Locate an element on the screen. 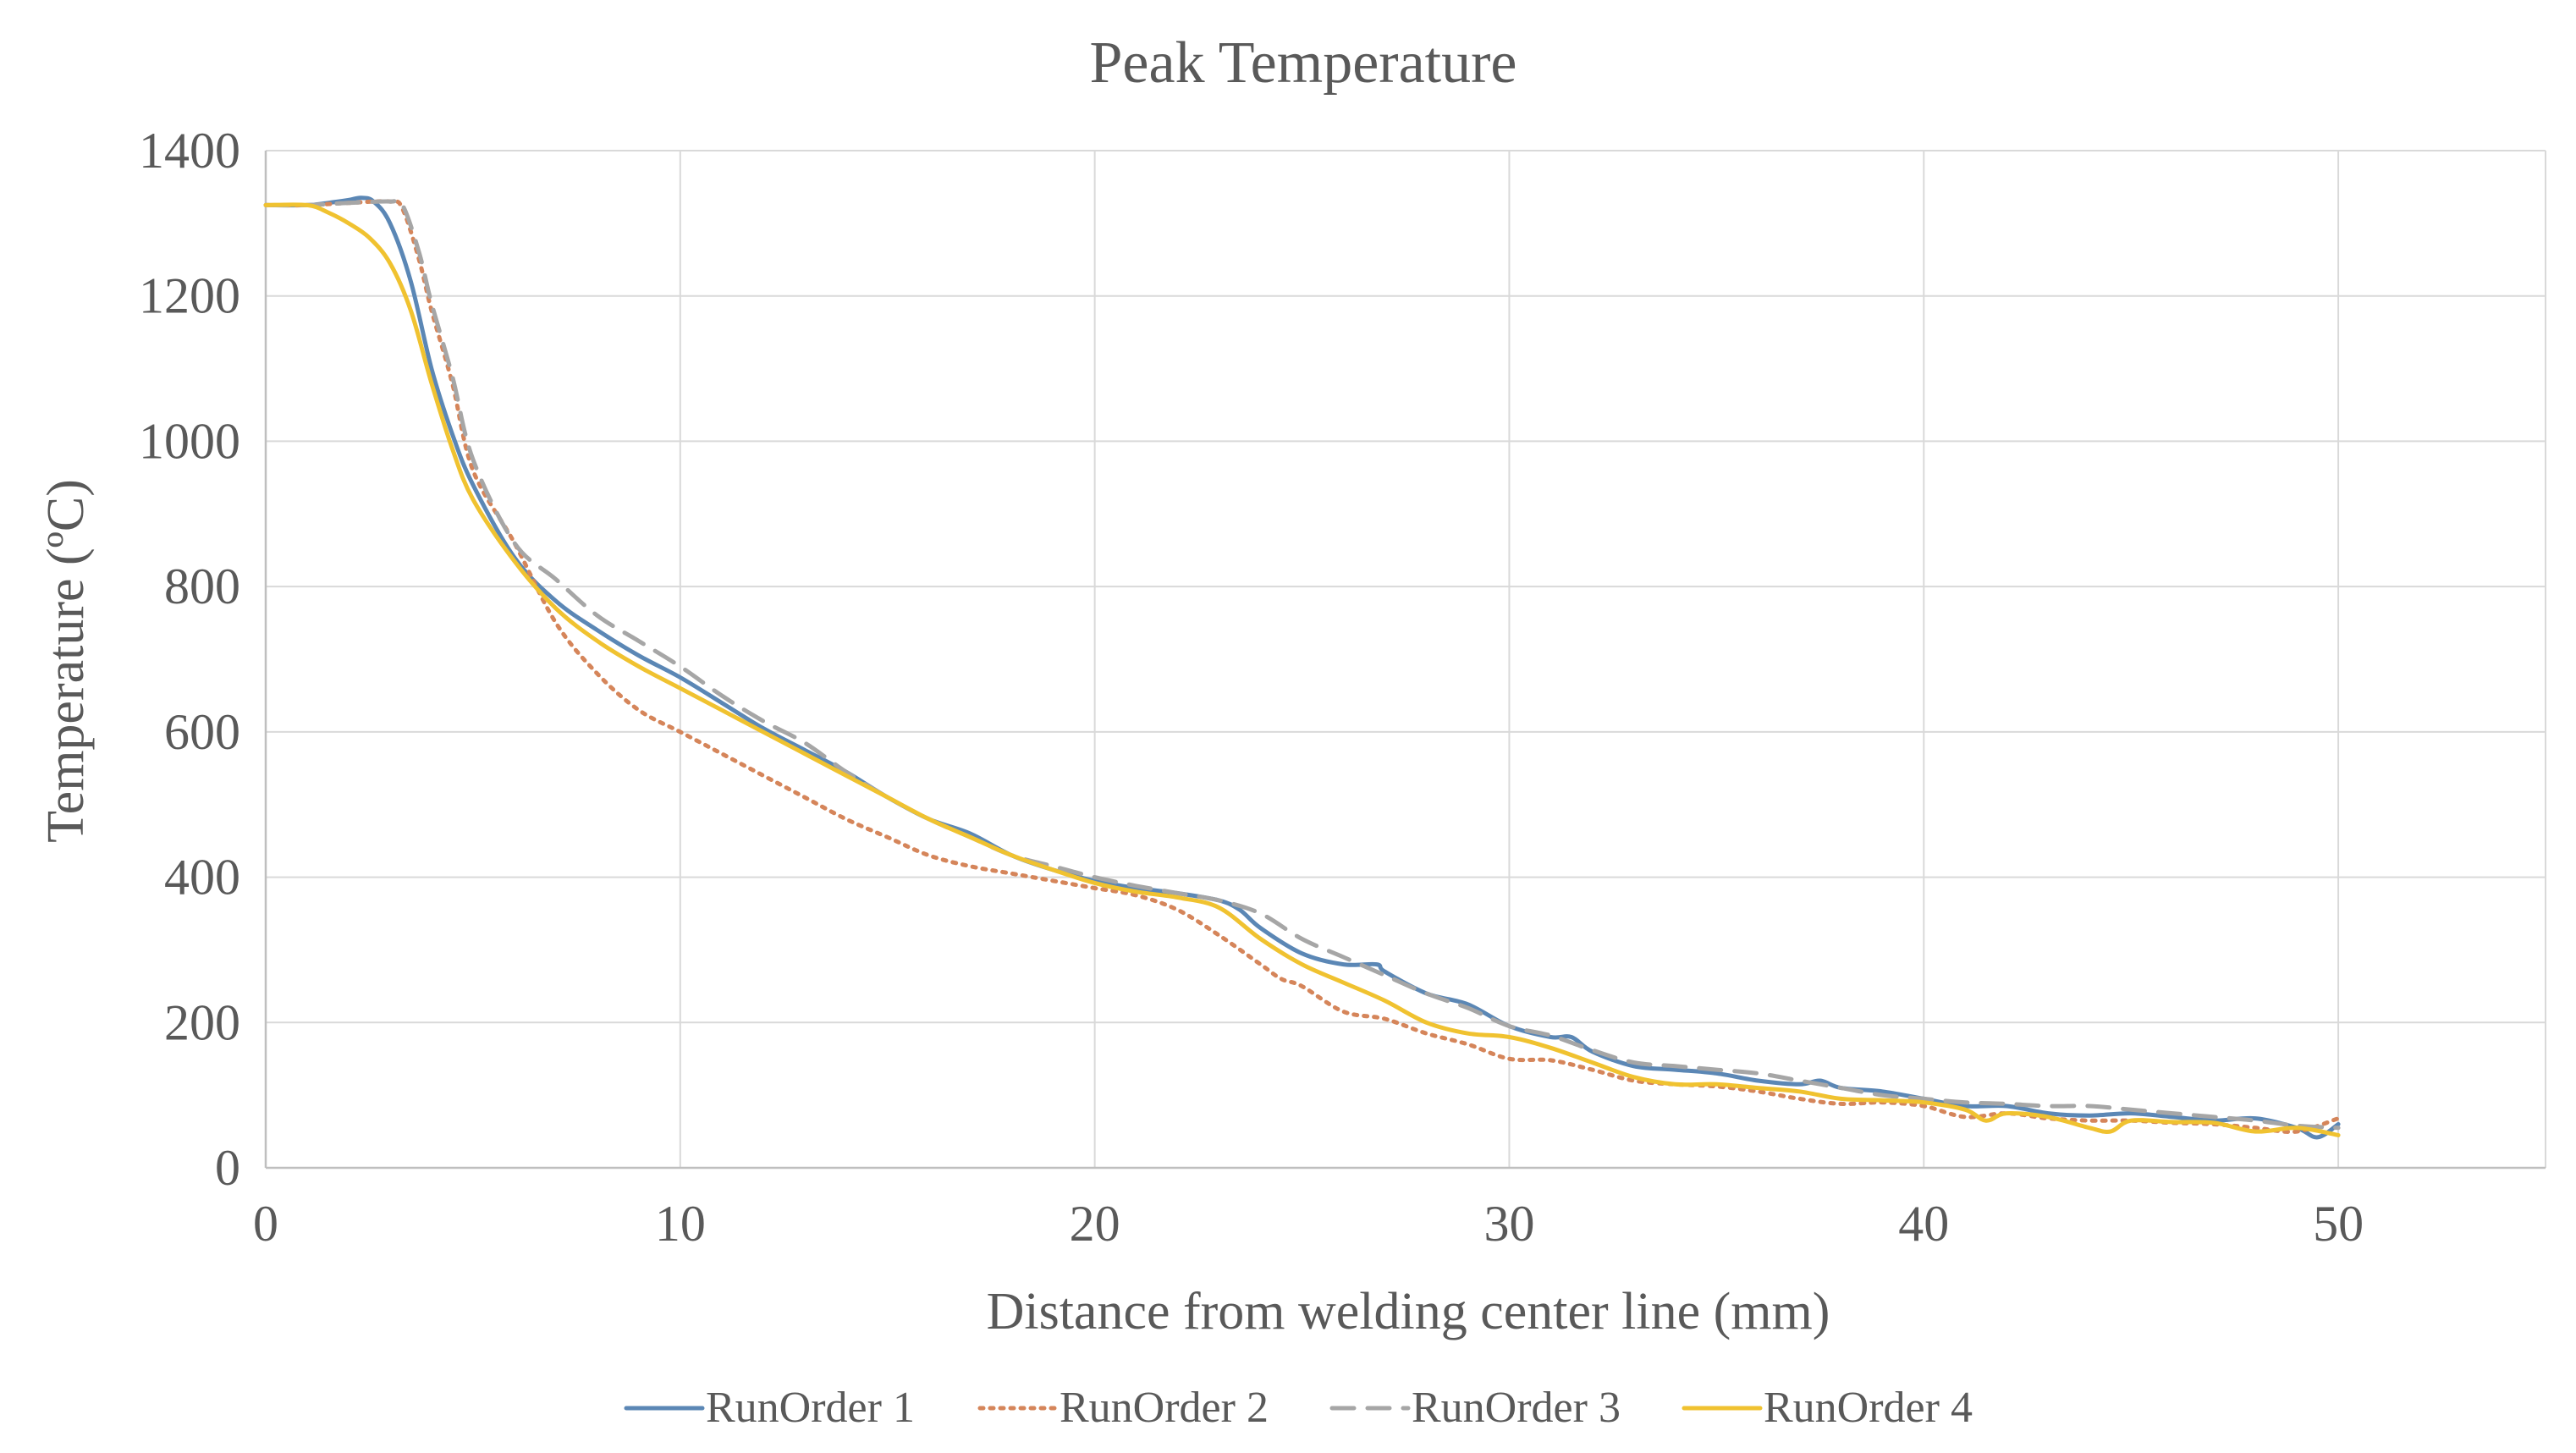 This screenshot has width=2576, height=1453. legend-item-runorder-1: RunOrder 1 is located at coordinates (769, 1408).